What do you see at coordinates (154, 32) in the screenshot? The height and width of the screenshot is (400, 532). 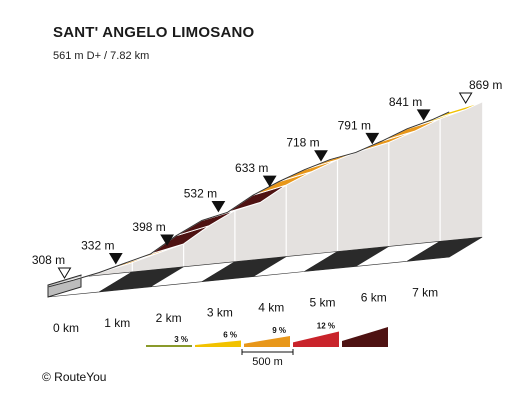 I see `chart-title: SANT' ANGELO LIMOSANO` at bounding box center [154, 32].